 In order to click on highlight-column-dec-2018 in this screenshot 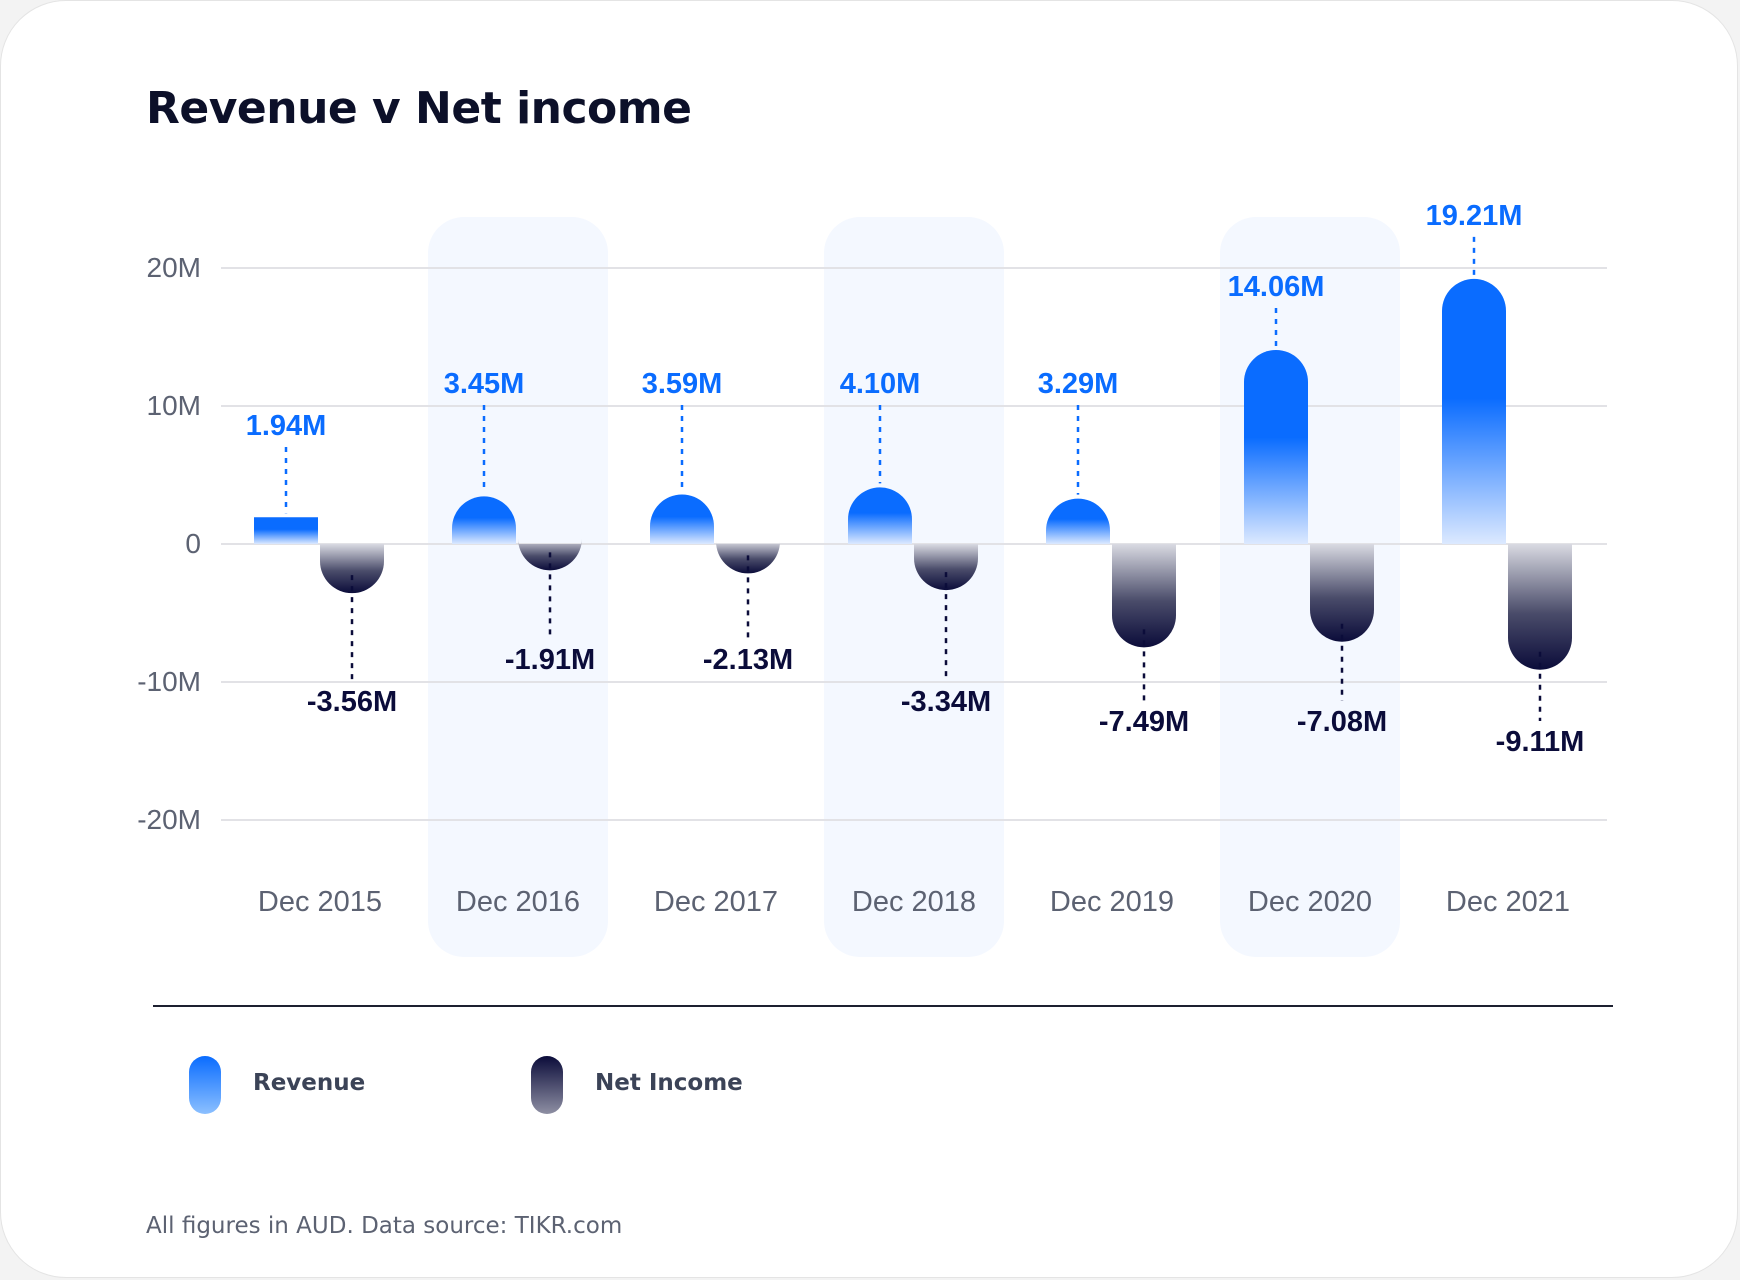, I will do `click(914, 587)`.